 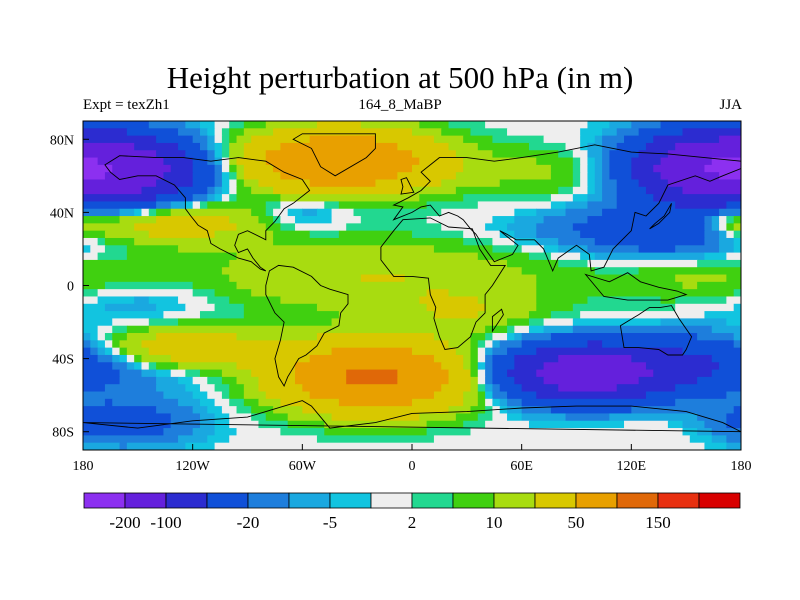 I want to click on colorbar-label: -20, so click(x=248, y=522).